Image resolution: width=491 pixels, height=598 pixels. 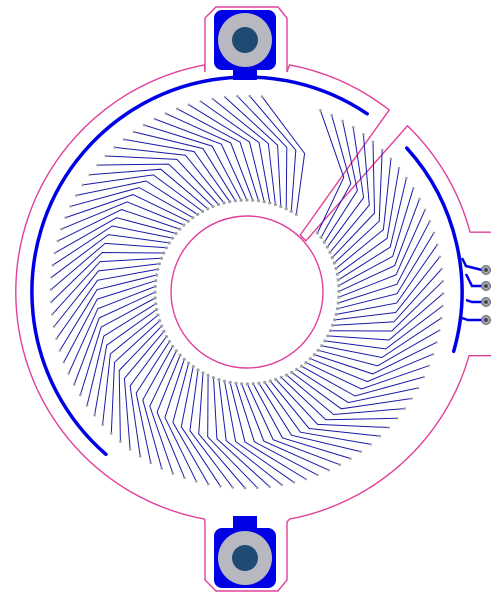 I want to click on top-pad-neck, so click(x=245, y=74).